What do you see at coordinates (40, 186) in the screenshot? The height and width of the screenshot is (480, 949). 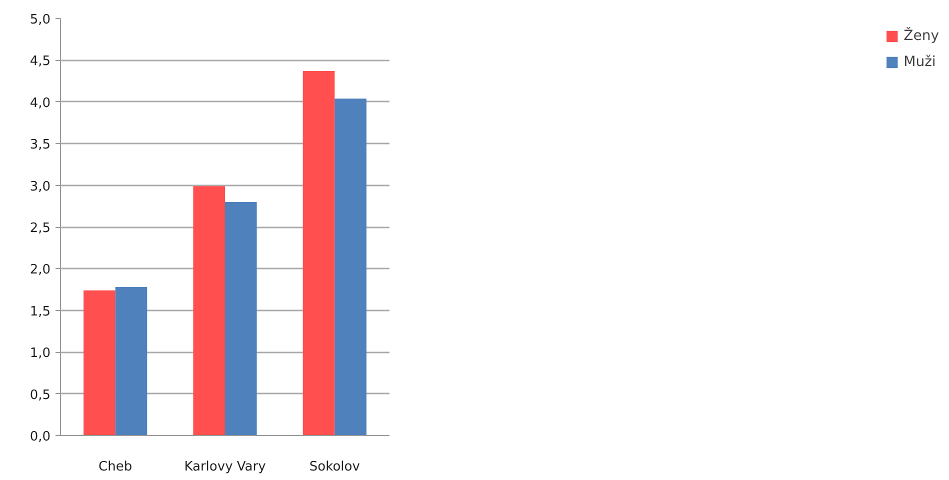 I see `y-tick-label: 3,0` at bounding box center [40, 186].